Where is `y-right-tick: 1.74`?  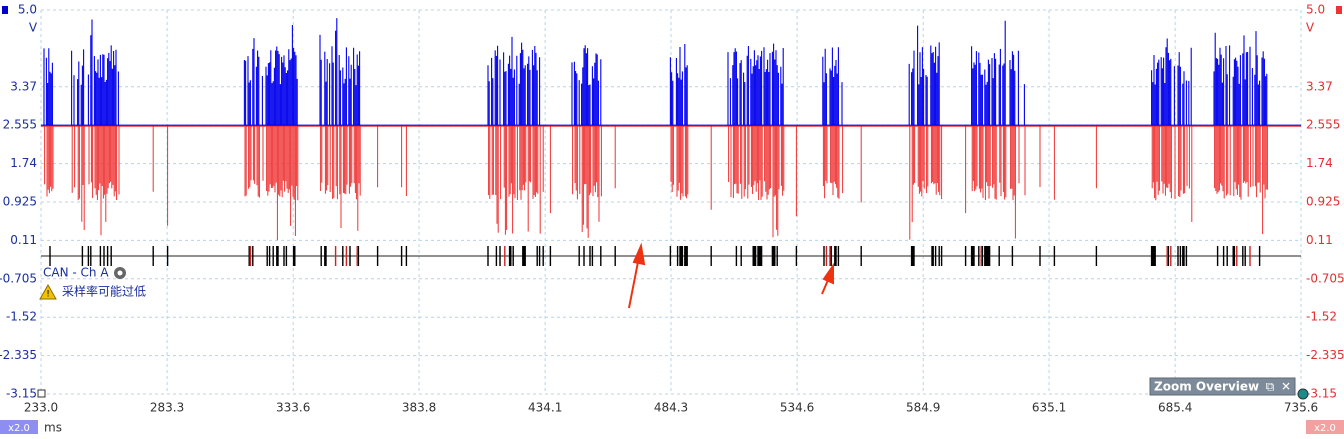 y-right-tick: 1.74 is located at coordinates (1319, 163).